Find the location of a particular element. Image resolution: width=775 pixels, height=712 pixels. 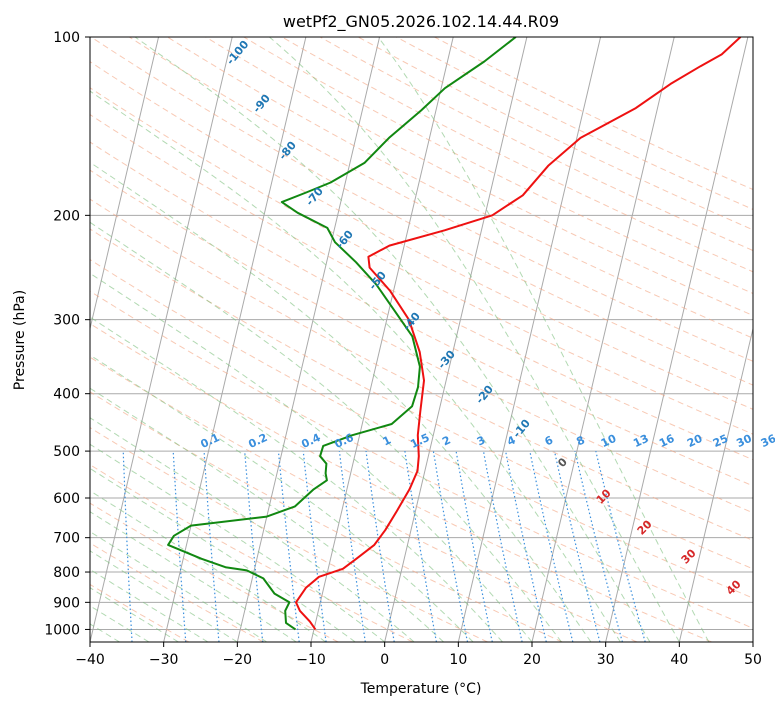

x-tick-label: 50 is located at coordinates (753, 660).